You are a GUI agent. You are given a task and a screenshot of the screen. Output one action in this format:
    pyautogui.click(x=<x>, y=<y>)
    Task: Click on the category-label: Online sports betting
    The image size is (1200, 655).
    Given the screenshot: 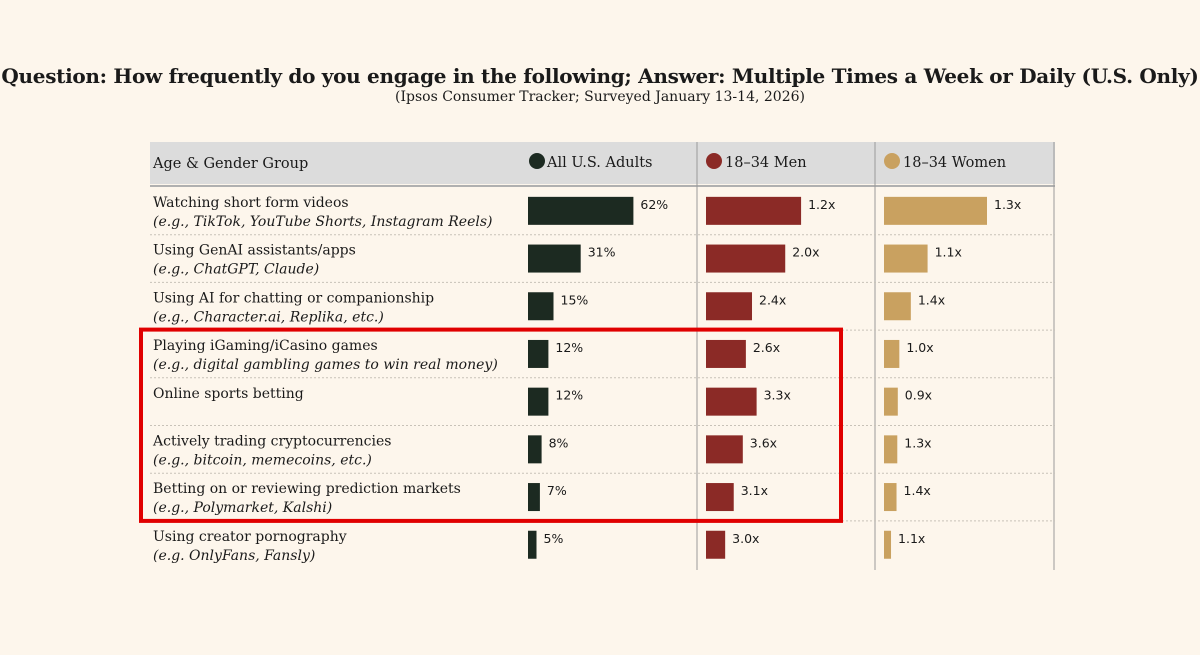 What is the action you would take?
    pyautogui.click(x=228, y=394)
    